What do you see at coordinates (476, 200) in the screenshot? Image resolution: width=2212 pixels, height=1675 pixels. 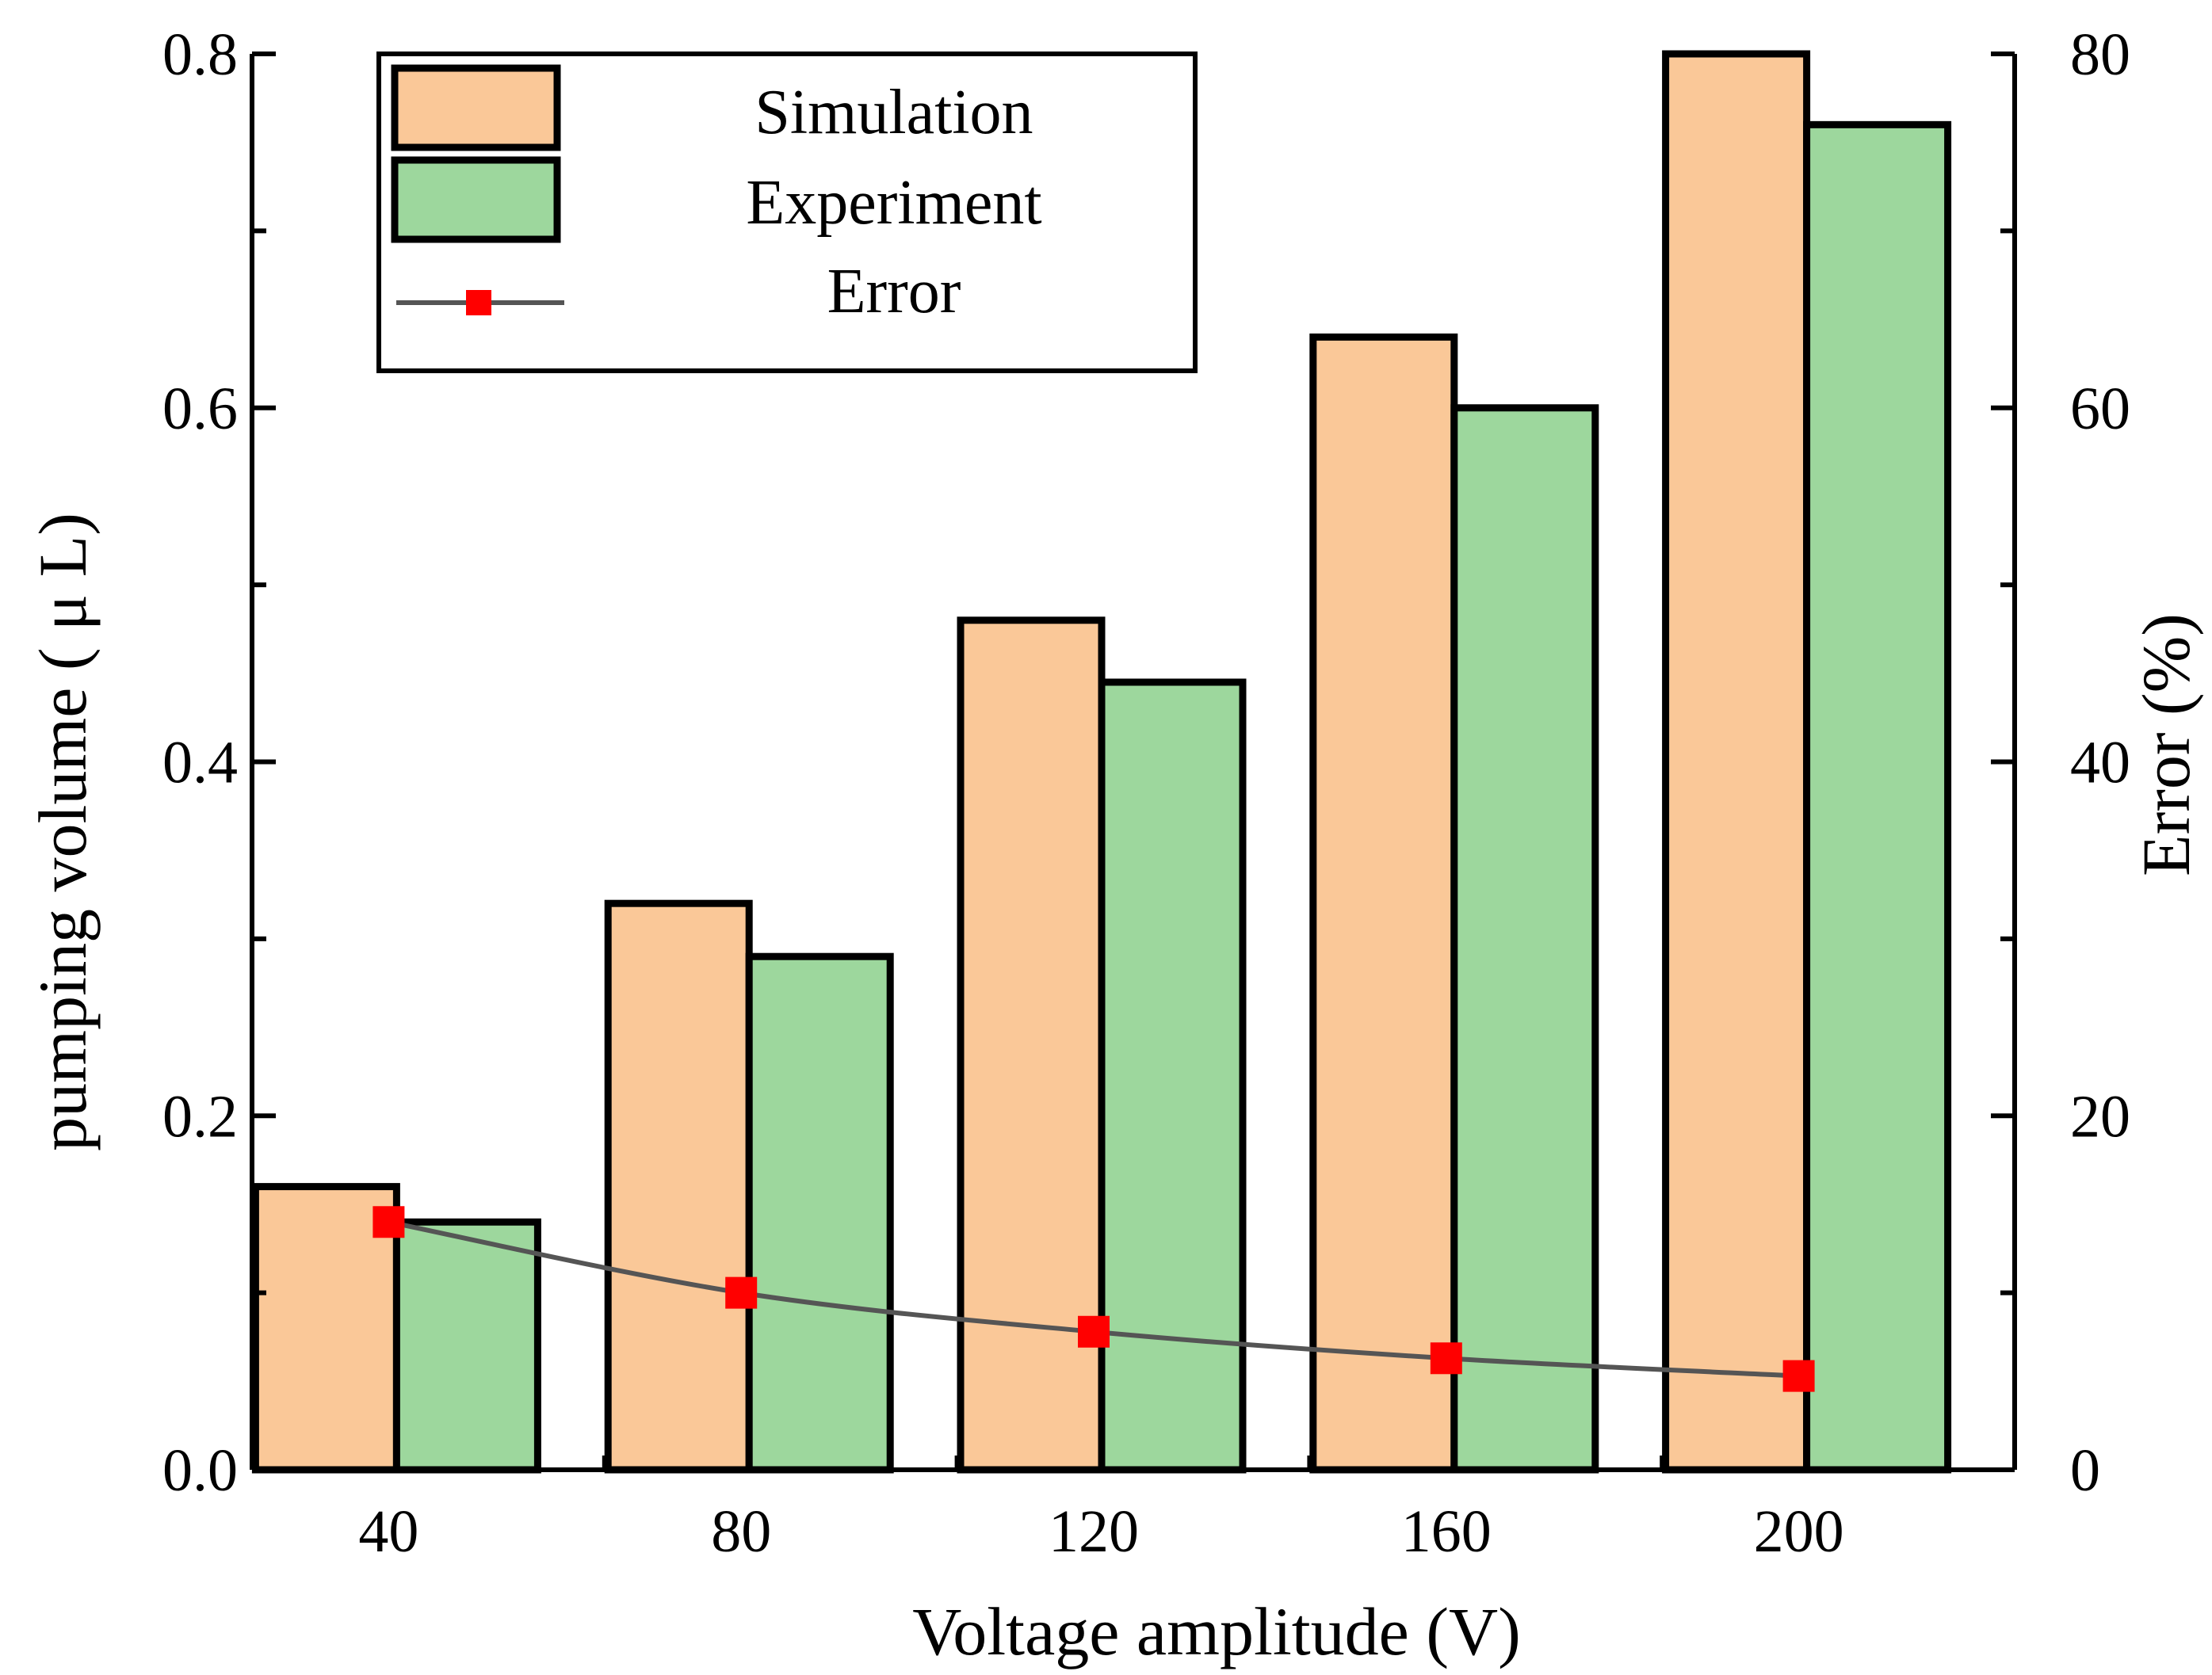 I see `legend-swatch-experiment` at bounding box center [476, 200].